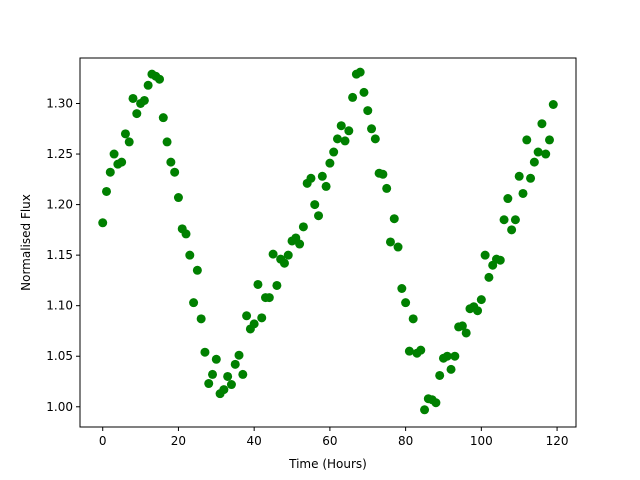 The width and height of the screenshot is (640, 480). I want to click on x-tick-label: 60, so click(329, 441).